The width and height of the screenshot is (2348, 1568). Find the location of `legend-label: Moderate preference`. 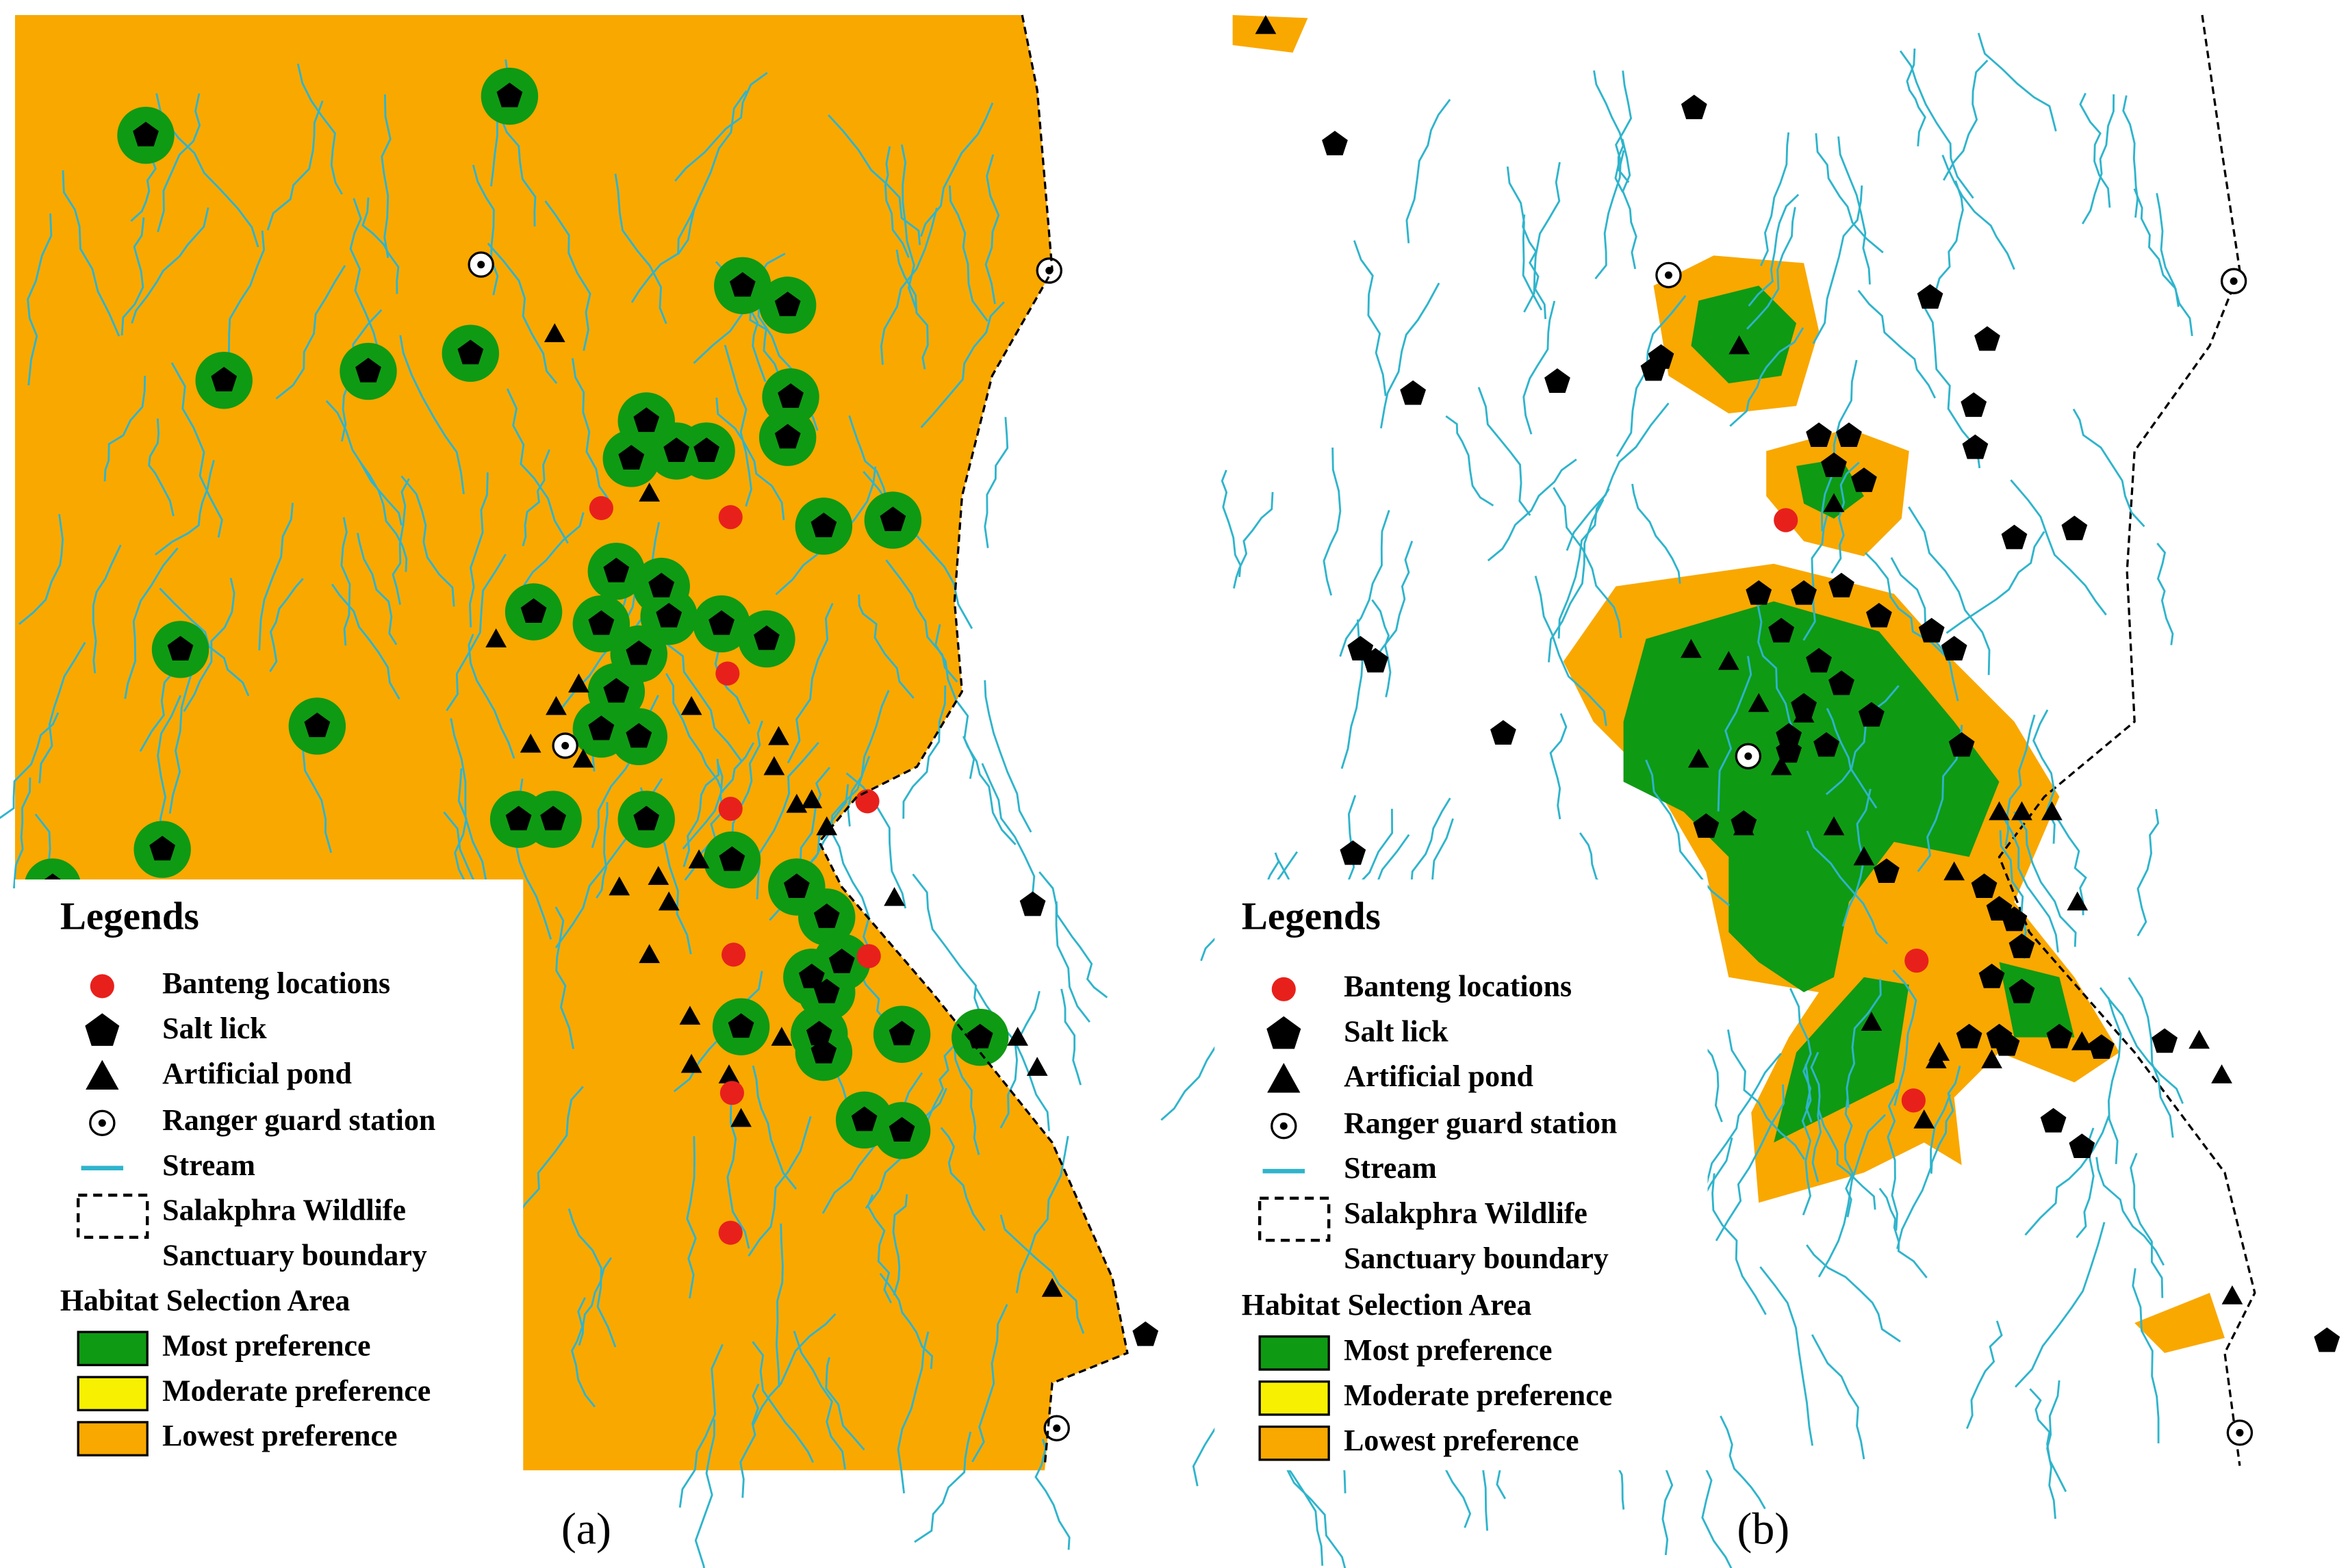

legend-label: Moderate preference is located at coordinates (296, 1390).